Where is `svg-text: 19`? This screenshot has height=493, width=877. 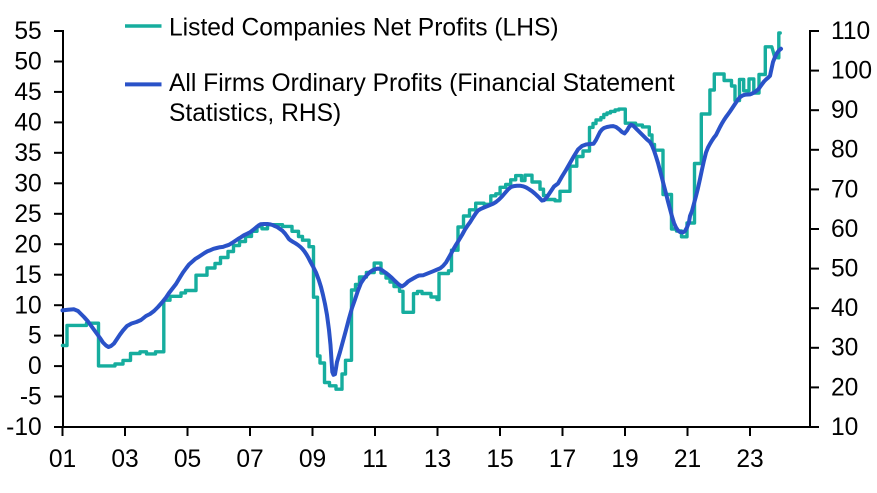
svg-text: 19 is located at coordinates (624, 459).